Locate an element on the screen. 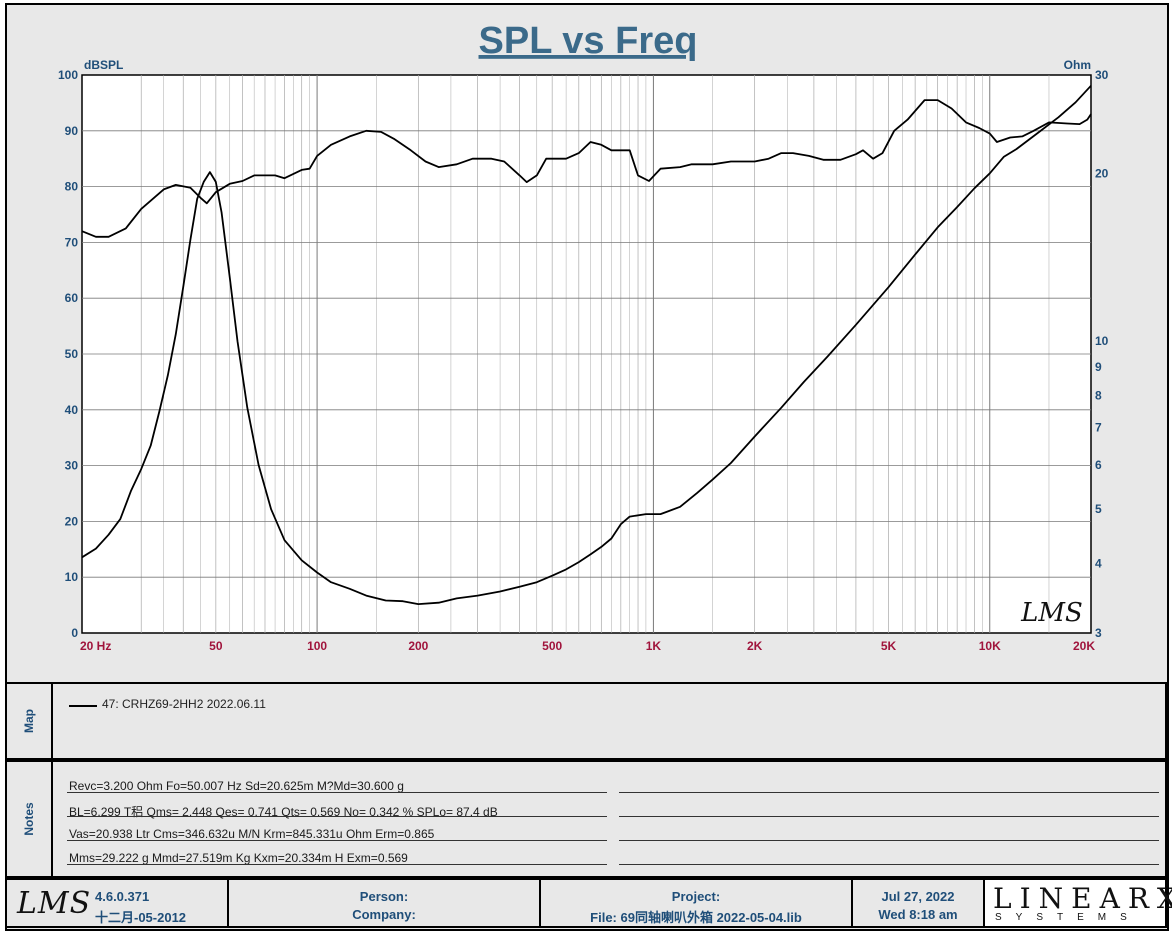  y-right-tick-label: 7 is located at coordinates (1098, 428).